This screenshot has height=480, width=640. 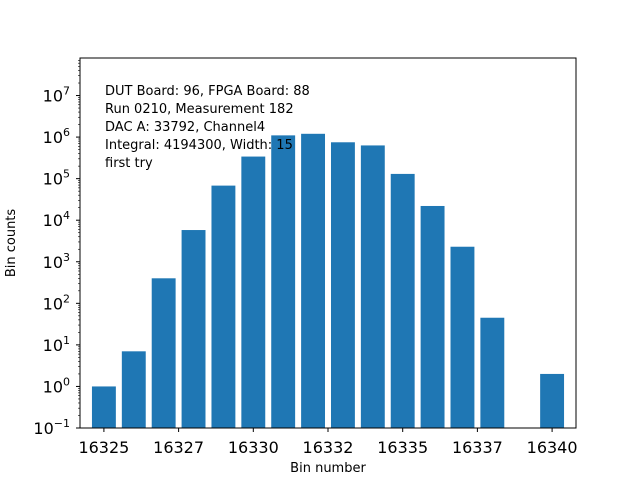 What do you see at coordinates (253, 447) in the screenshot?
I see `x-tick-label: 16330` at bounding box center [253, 447].